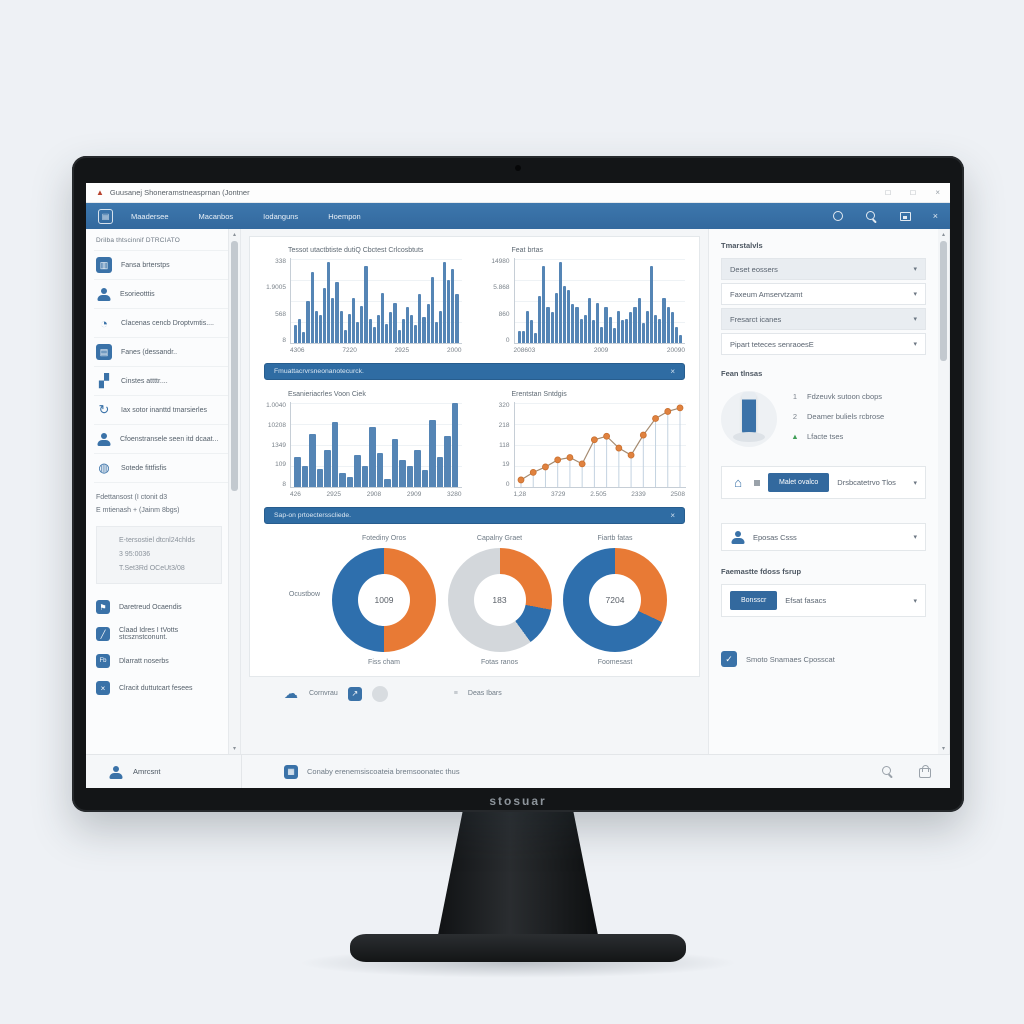 The image size is (1024, 1024). What do you see at coordinates (235, 491) in the screenshot?
I see `sidebar-scrollbar: ▴ ▾` at bounding box center [235, 491].